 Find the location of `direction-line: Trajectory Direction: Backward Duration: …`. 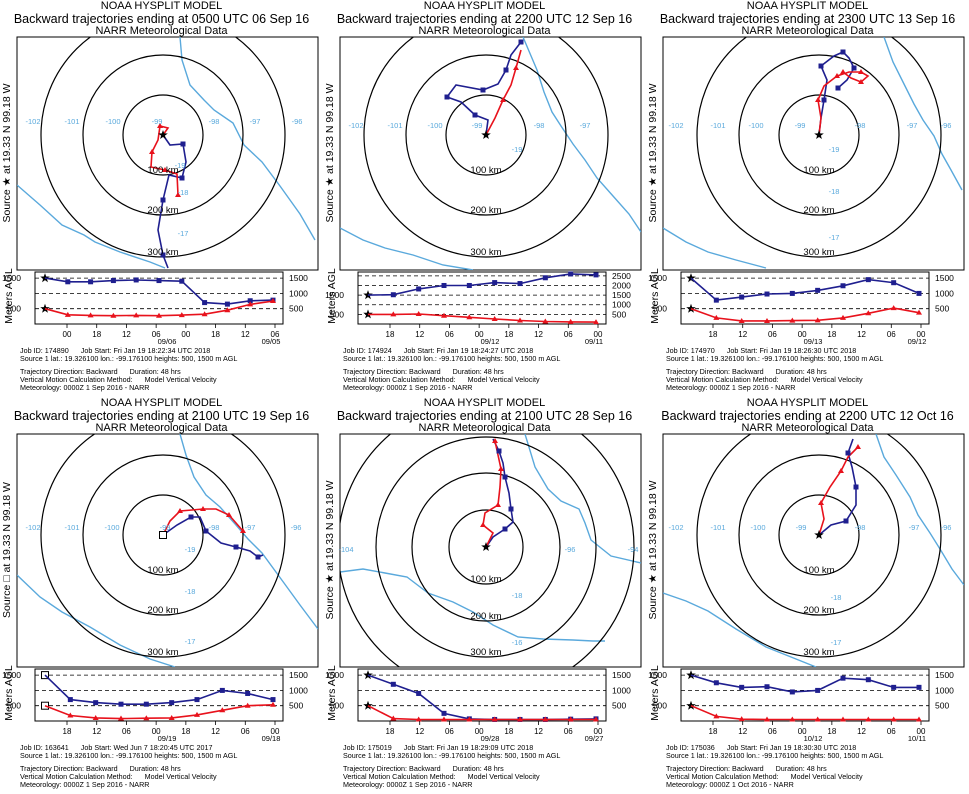

direction-line: Trajectory Direction: Backward Duration: … is located at coordinates (493, 769).